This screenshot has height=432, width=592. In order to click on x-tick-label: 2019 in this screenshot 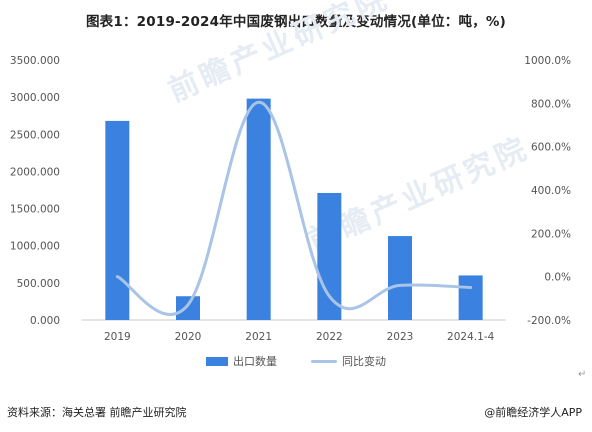, I will do `click(117, 337)`.